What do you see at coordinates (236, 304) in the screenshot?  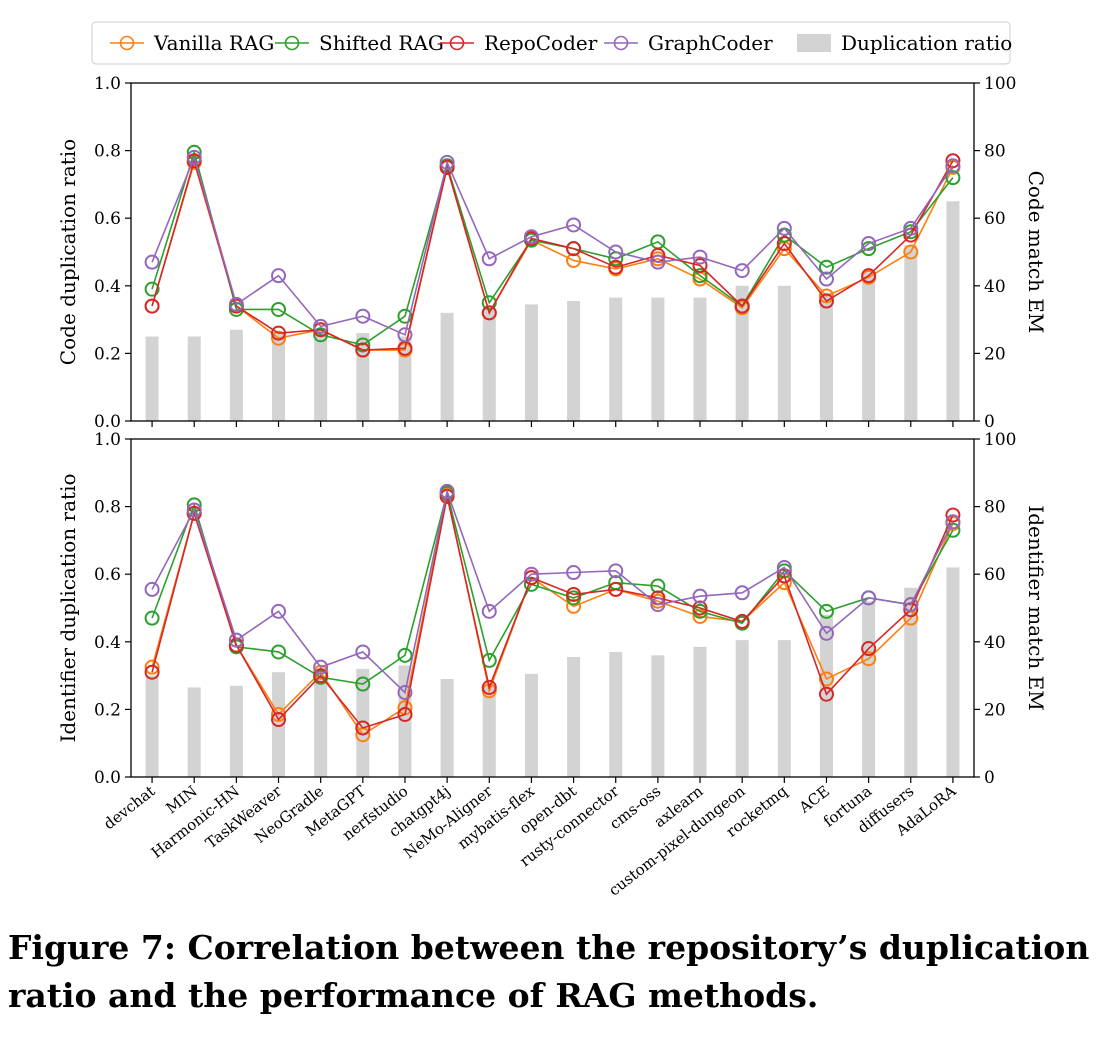 I see `point-graphcoder-harmonic-hn` at bounding box center [236, 304].